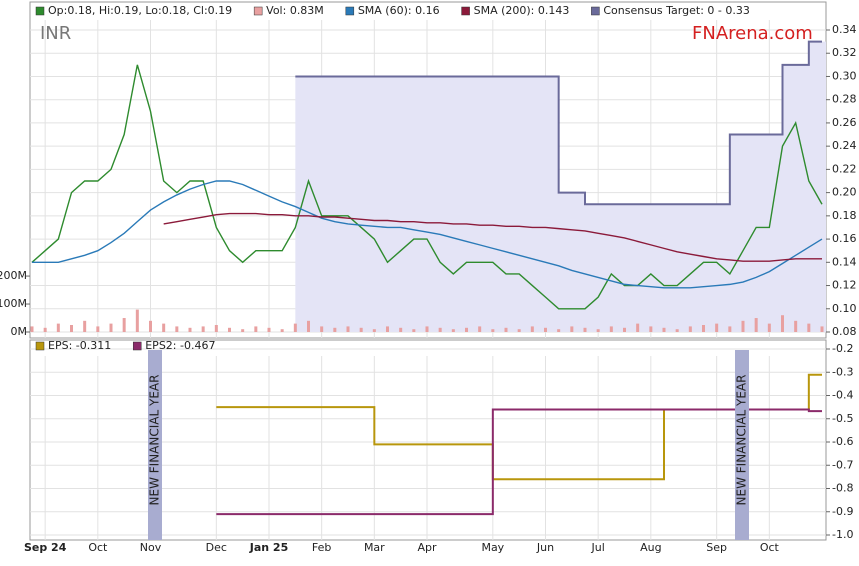  Describe the element at coordinates (842, 488) in the screenshot. I see `y-tick-label: -0.8` at that location.